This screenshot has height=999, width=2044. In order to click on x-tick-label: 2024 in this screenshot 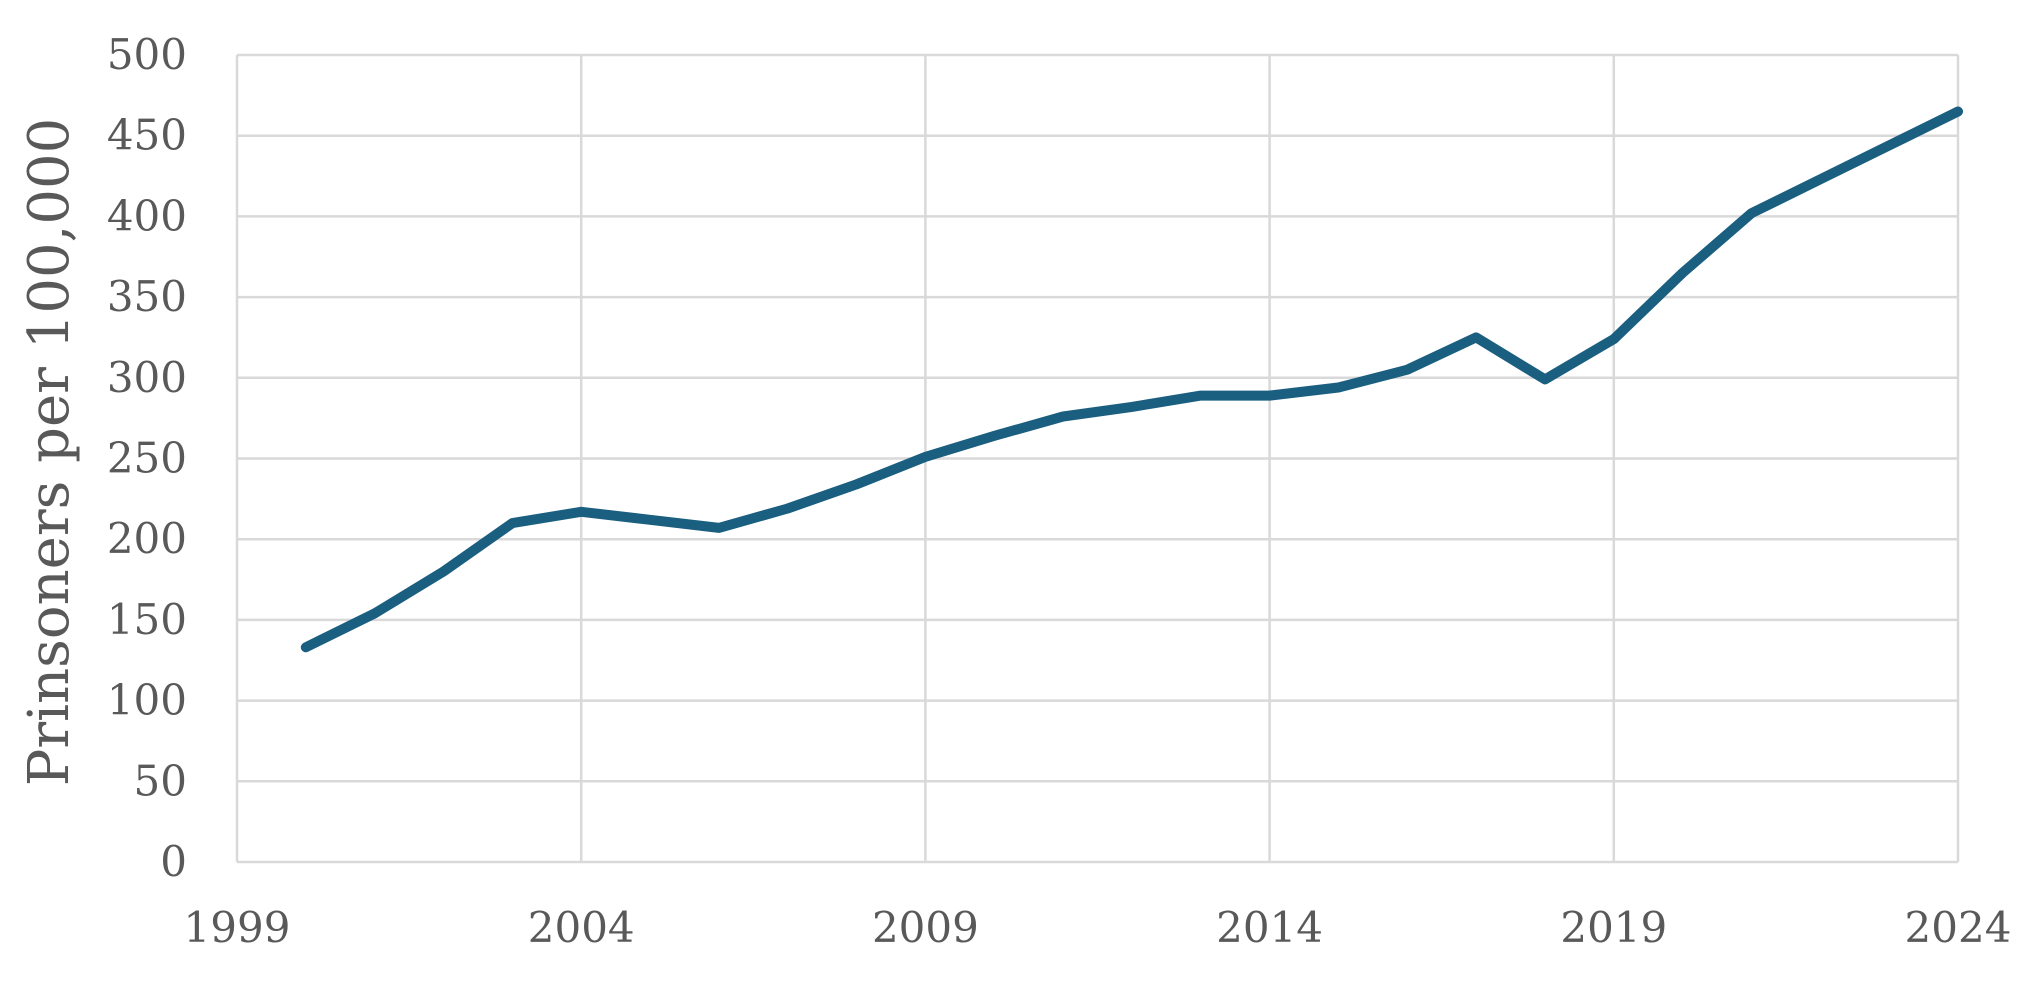, I will do `click(1958, 927)`.